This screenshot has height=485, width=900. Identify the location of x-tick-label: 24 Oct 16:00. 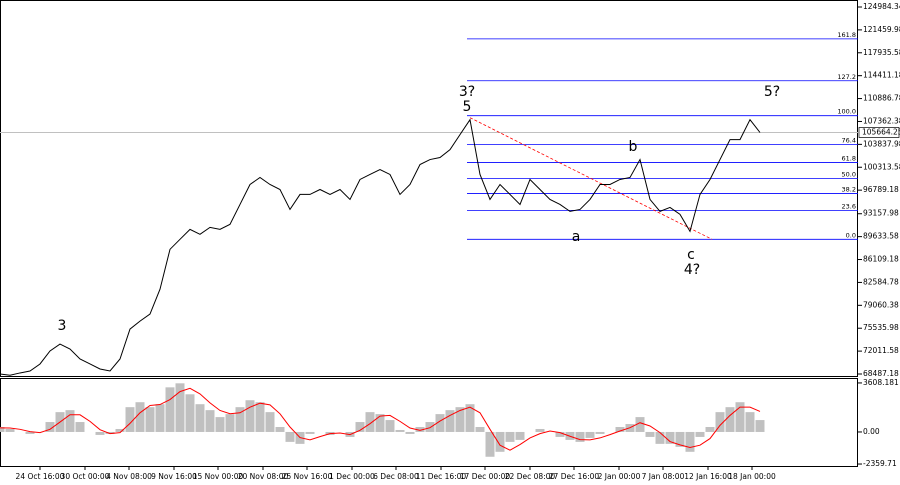
(40, 476).